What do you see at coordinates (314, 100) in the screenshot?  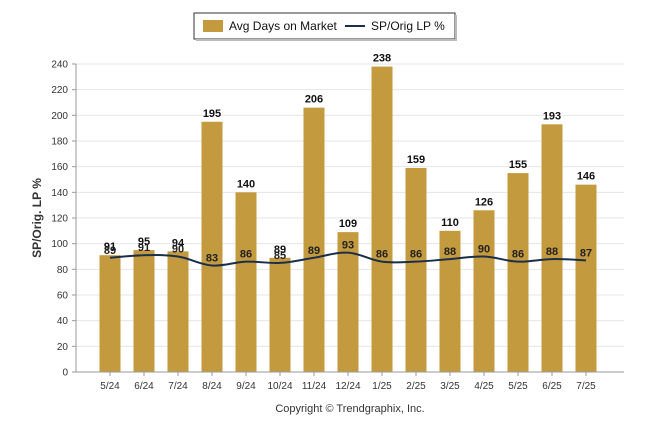 I see `bar-data-label: 206` at bounding box center [314, 100].